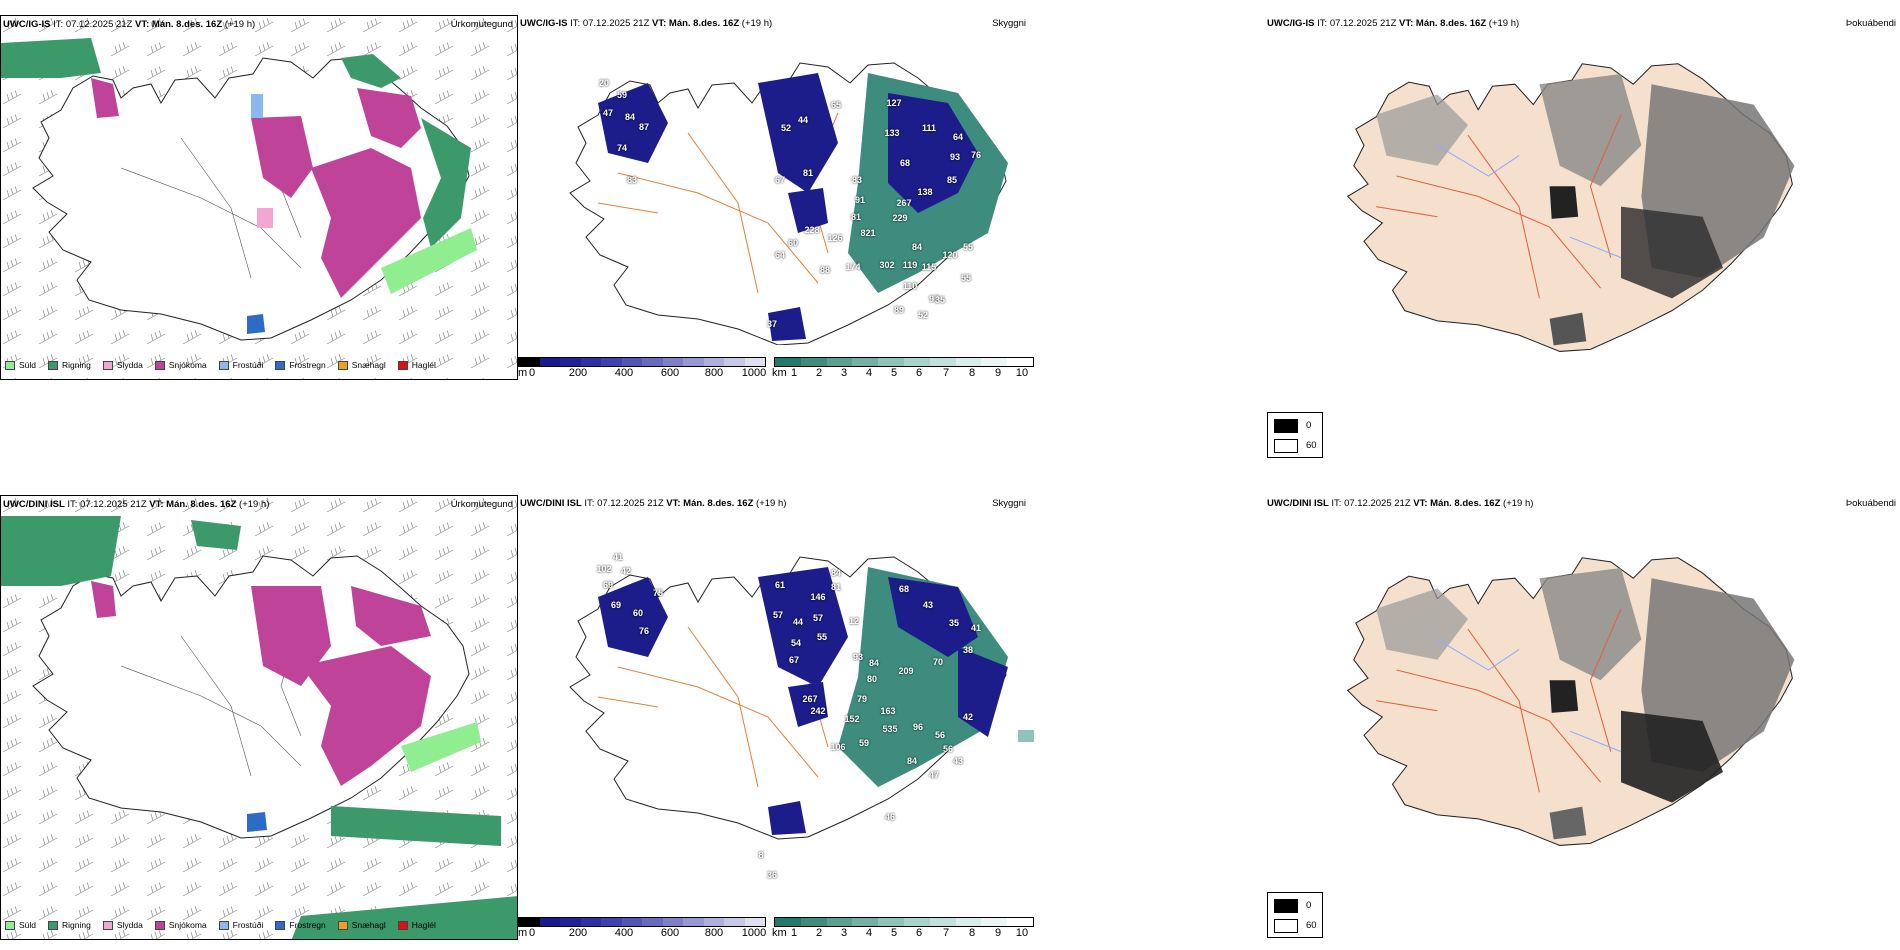 The image size is (1900, 950). I want to click on vis-label: 38, so click(968, 650).